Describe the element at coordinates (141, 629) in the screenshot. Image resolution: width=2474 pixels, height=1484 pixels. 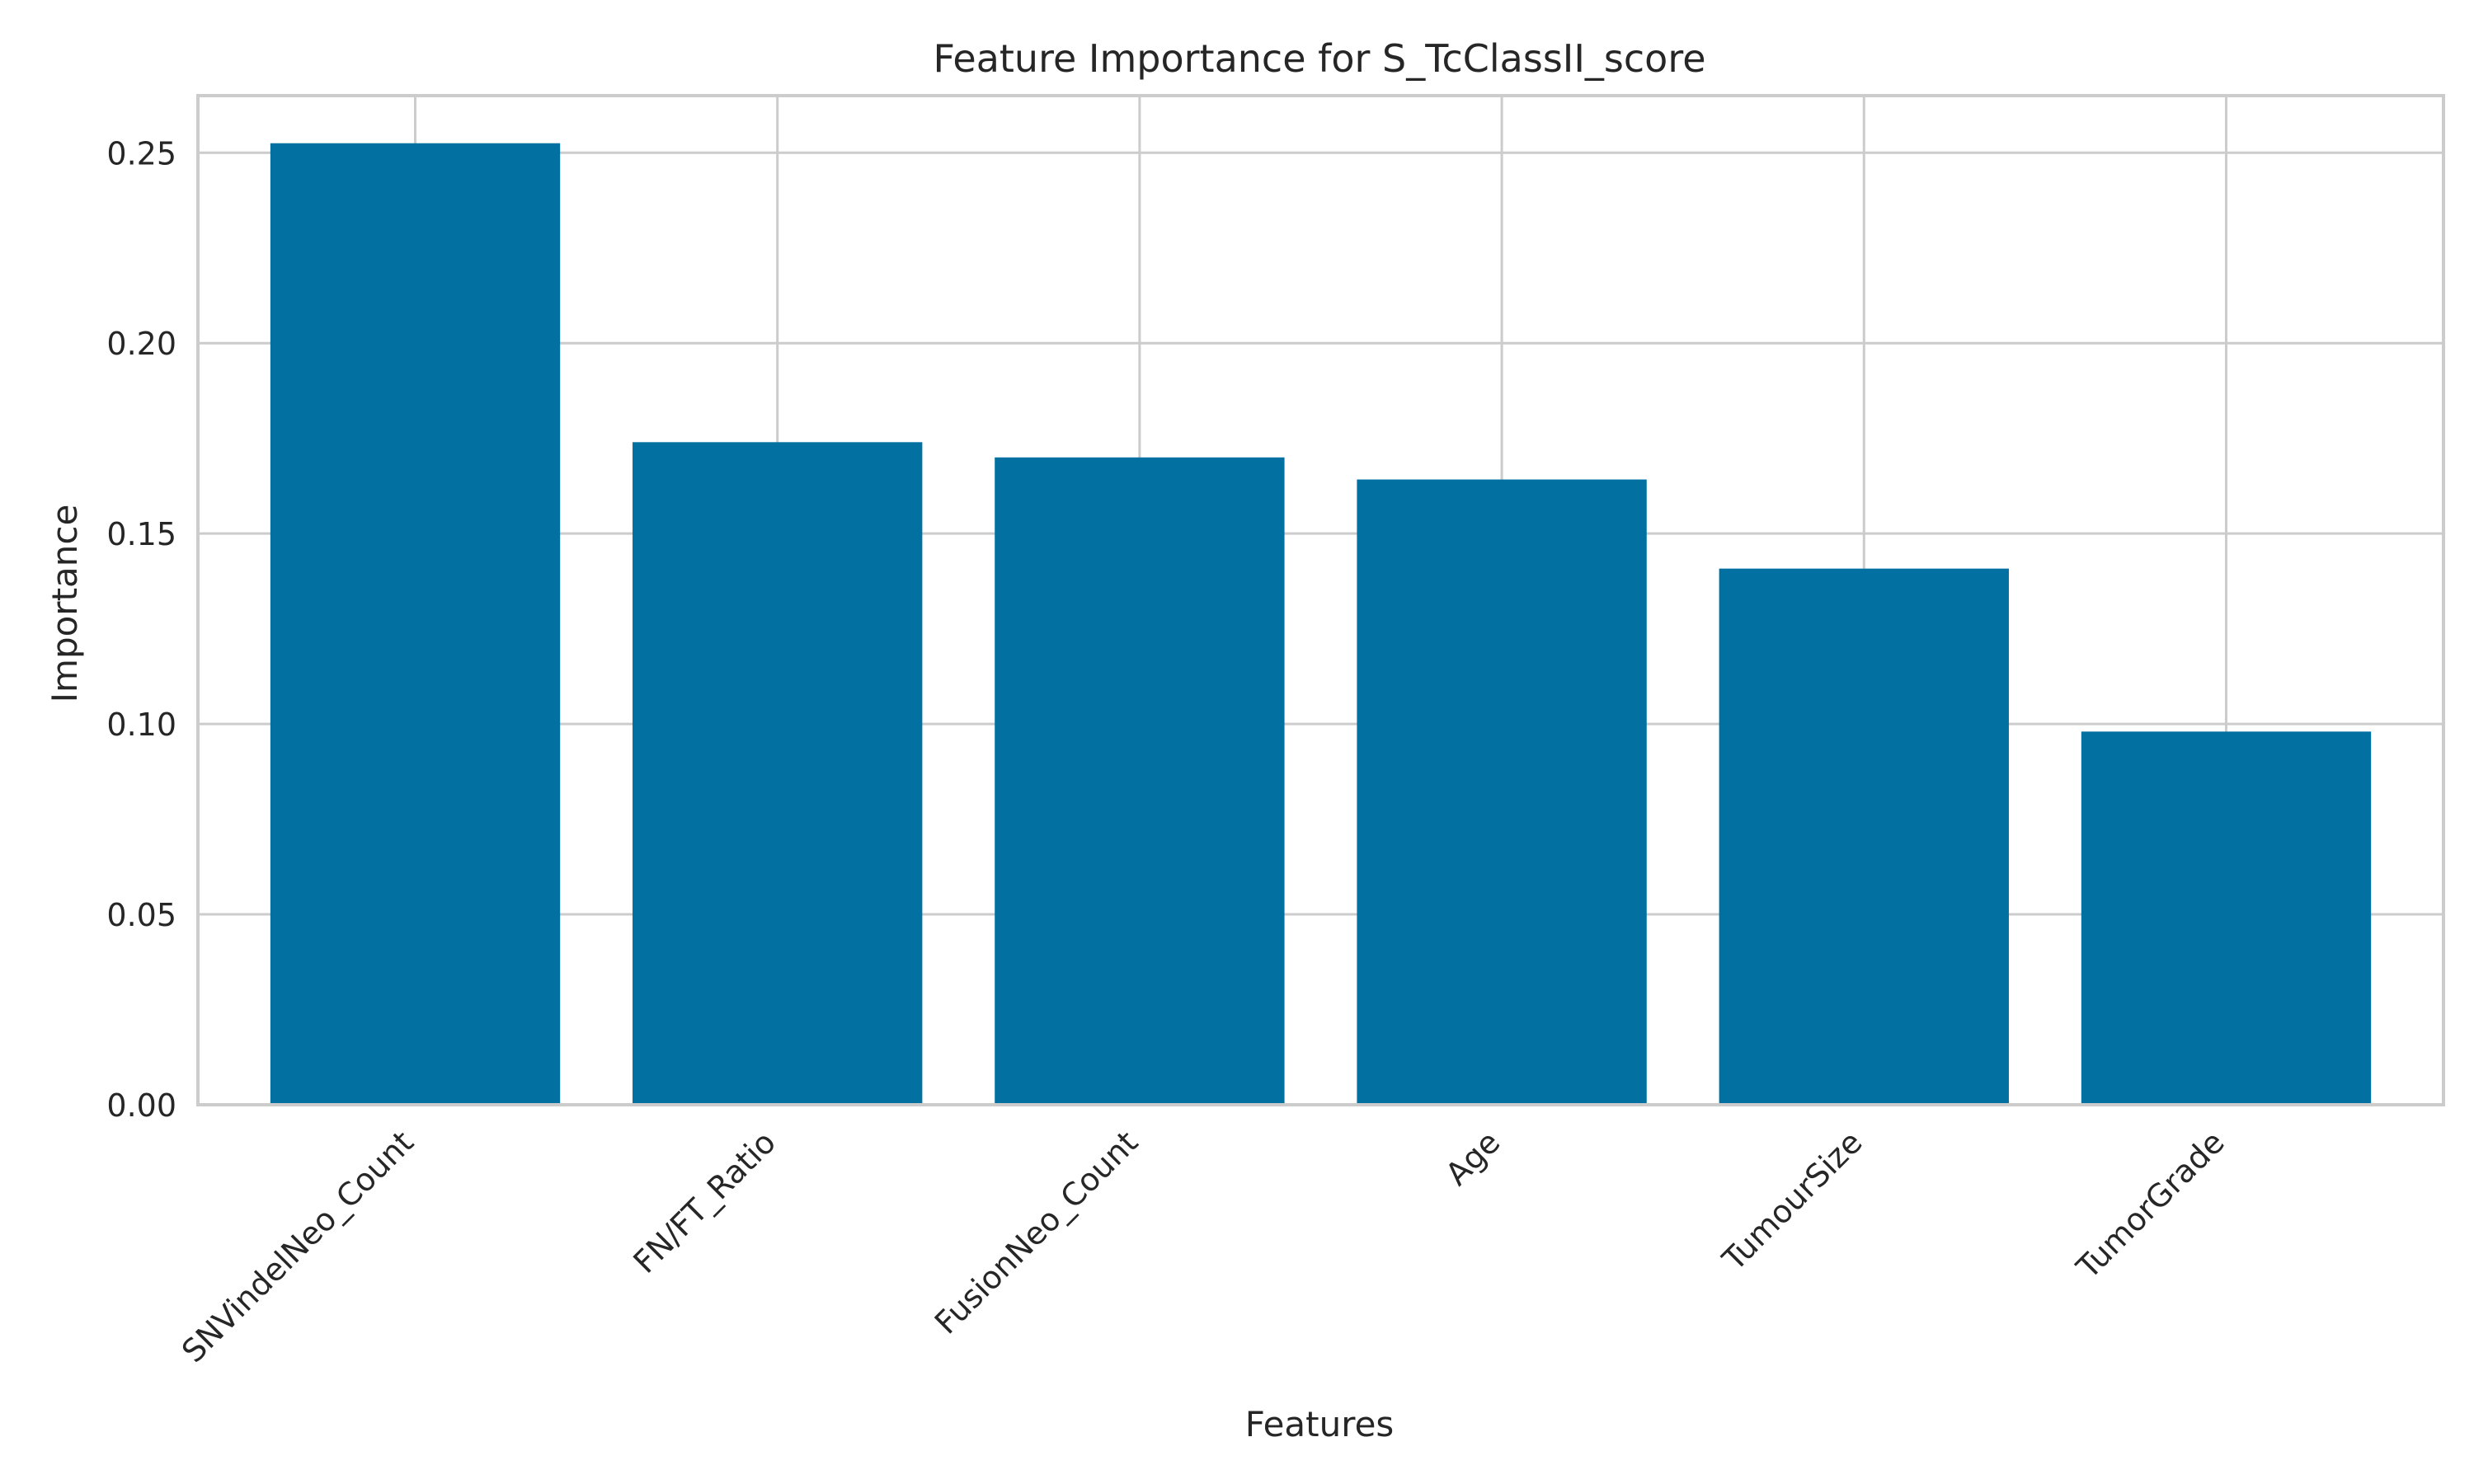
I see `y-tick-labels: 0.00 0.05 0.10 0.15 0.20 0.25` at that location.